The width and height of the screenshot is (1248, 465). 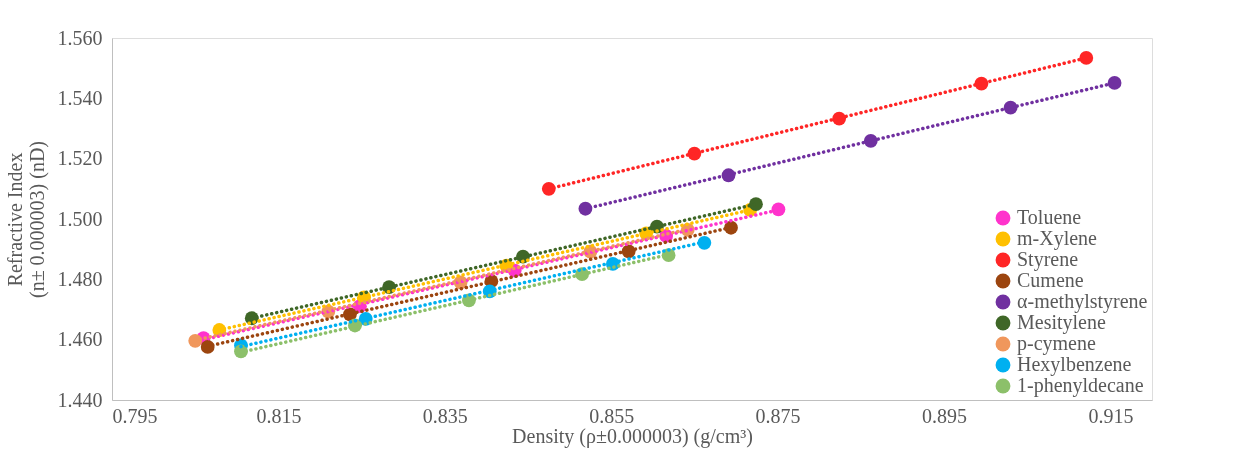 I want to click on x-tick-label: 0.815, so click(x=279, y=415).